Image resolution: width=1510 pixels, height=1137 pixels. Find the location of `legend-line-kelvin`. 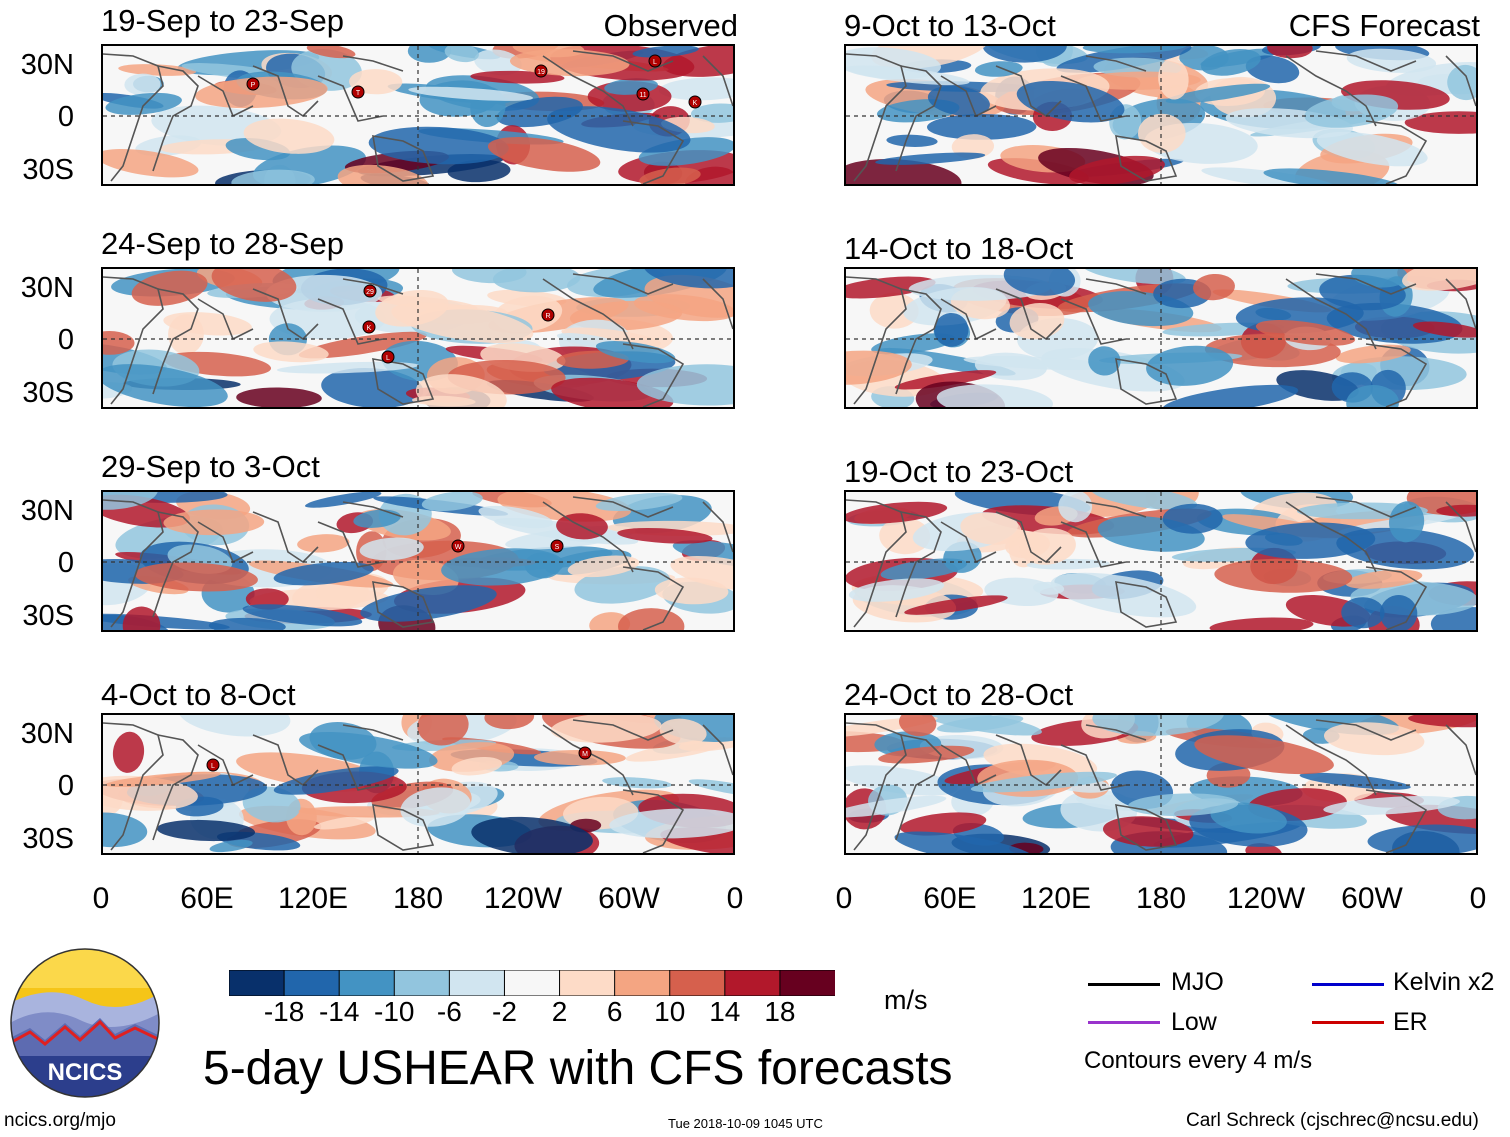

legend-line-kelvin is located at coordinates (1348, 984).